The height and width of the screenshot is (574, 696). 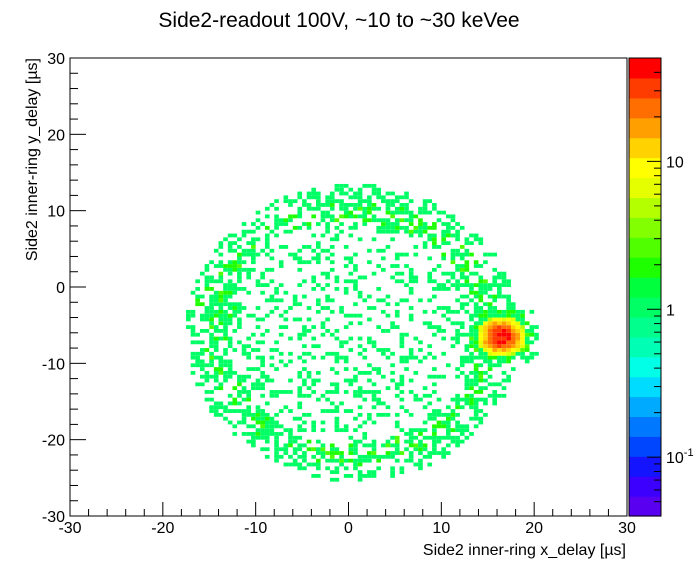 What do you see at coordinates (645, 287) in the screenshot?
I see `color-scale-frame` at bounding box center [645, 287].